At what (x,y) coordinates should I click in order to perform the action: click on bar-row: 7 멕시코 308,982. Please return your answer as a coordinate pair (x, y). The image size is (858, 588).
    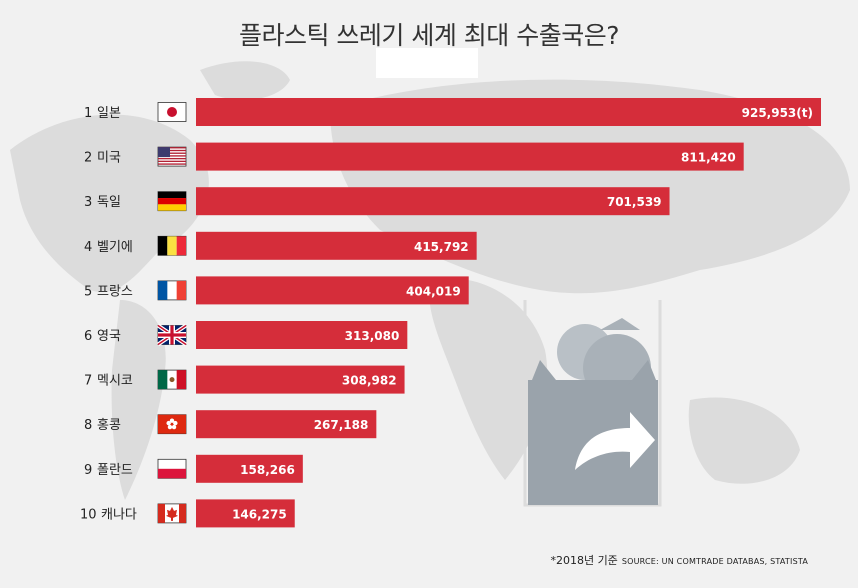
    Looking at the image, I should click on (244, 379).